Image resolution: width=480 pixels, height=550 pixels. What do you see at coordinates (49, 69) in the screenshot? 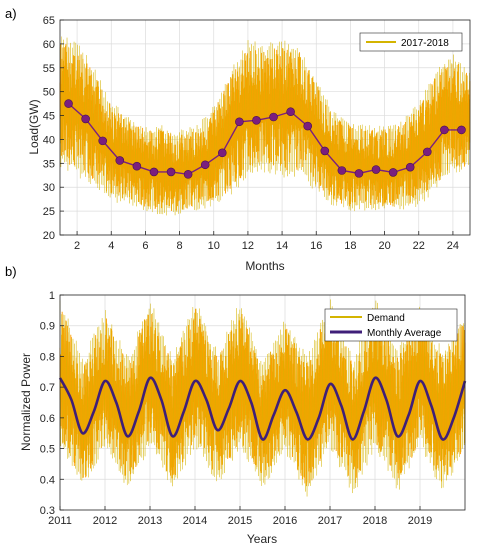
I see `y-tick-label: 55` at bounding box center [49, 69].